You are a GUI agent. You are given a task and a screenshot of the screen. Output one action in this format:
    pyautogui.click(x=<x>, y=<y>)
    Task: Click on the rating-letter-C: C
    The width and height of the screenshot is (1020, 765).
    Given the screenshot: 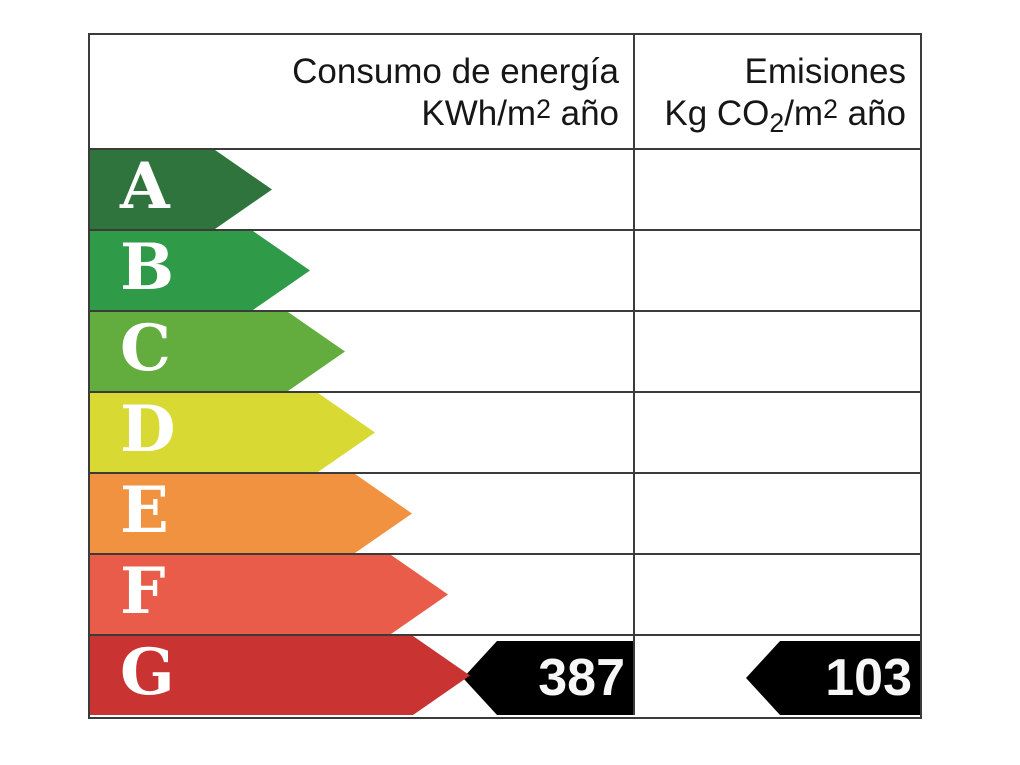 What is the action you would take?
    pyautogui.click(x=145, y=348)
    